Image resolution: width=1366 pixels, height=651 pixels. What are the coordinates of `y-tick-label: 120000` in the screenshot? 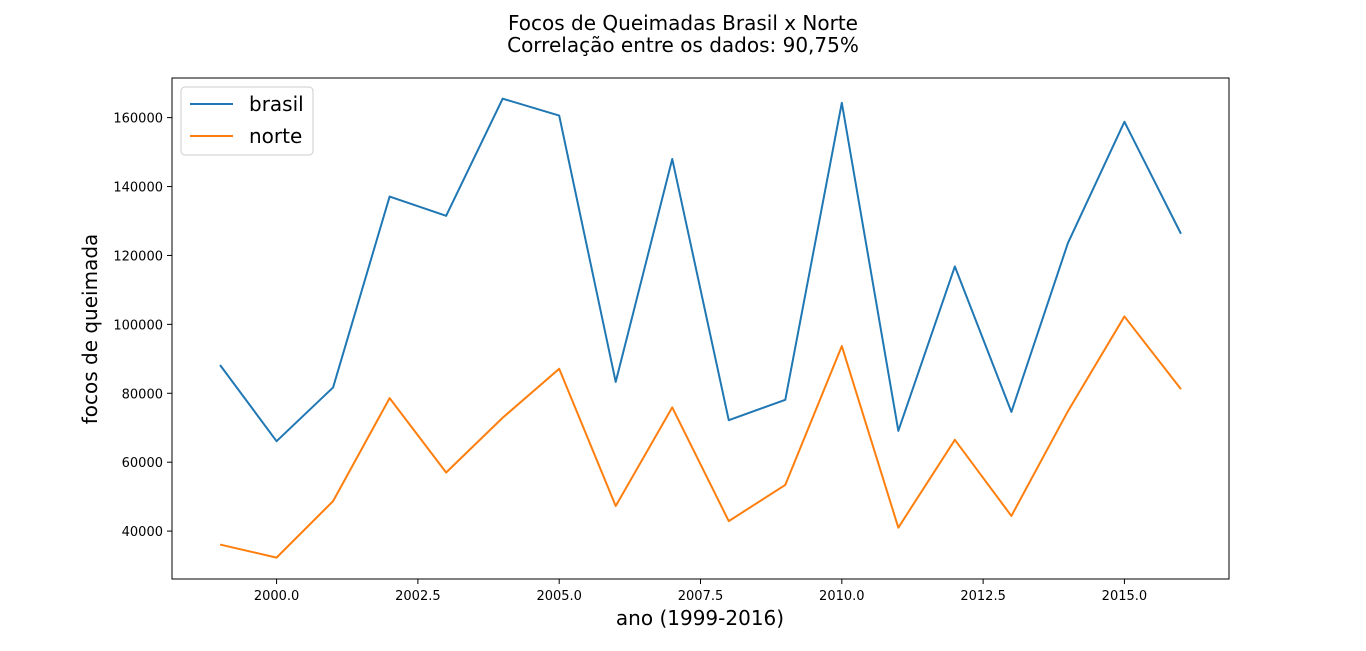 It's located at (138, 256).